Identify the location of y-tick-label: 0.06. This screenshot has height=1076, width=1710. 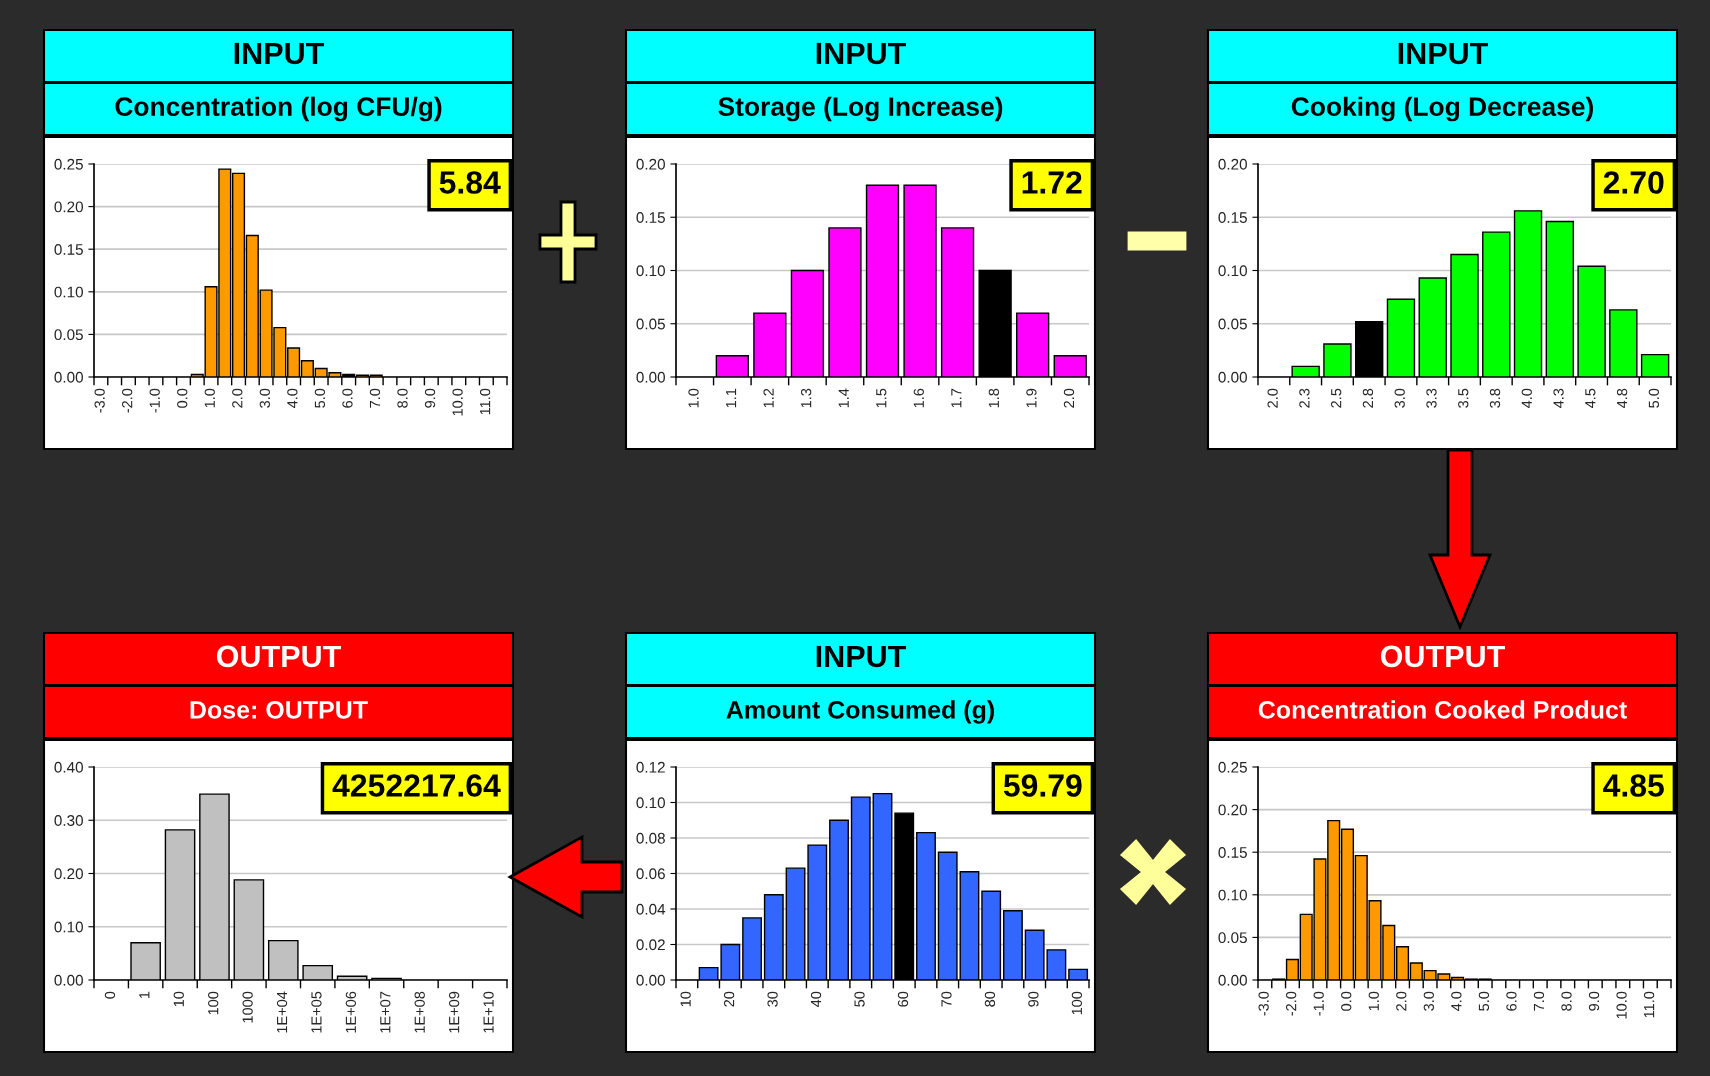
(650, 874).